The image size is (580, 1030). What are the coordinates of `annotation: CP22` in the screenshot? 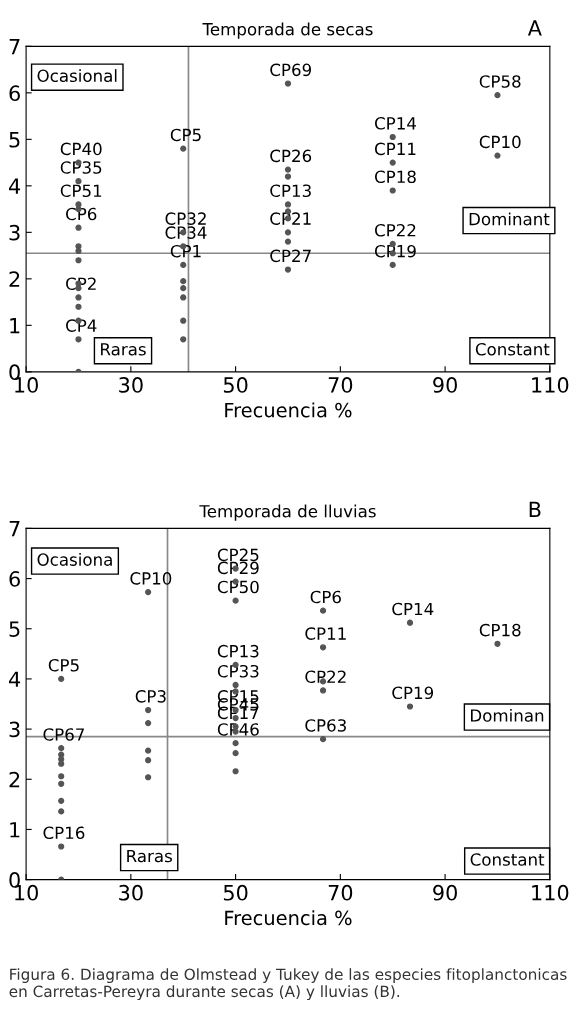 It's located at (325, 677).